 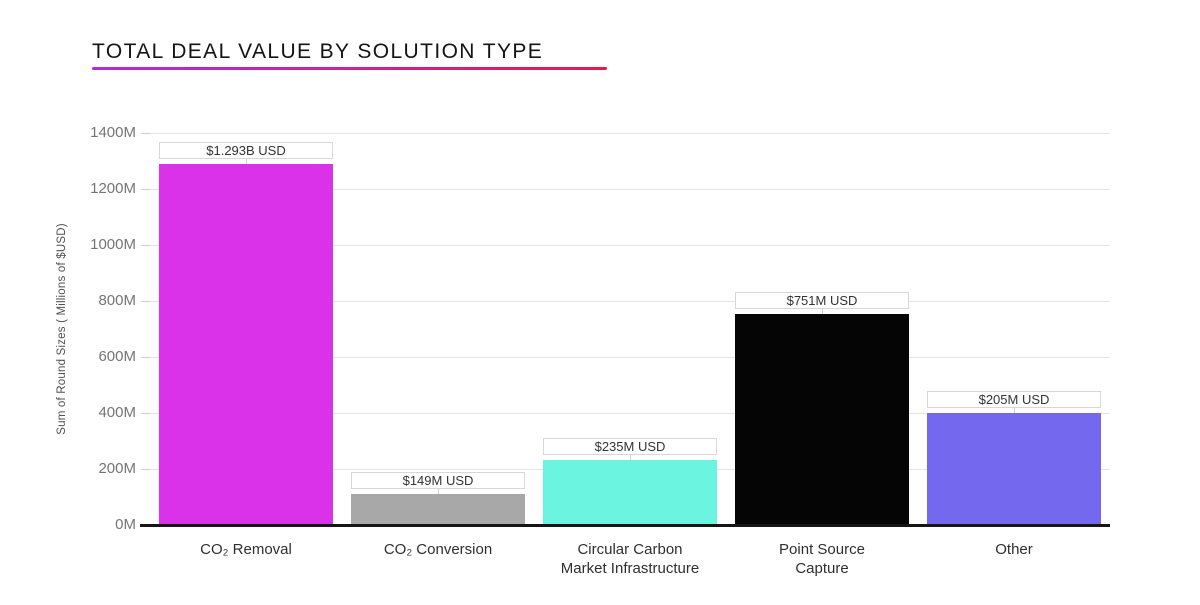 What do you see at coordinates (625, 413) in the screenshot?
I see `gridline-400M` at bounding box center [625, 413].